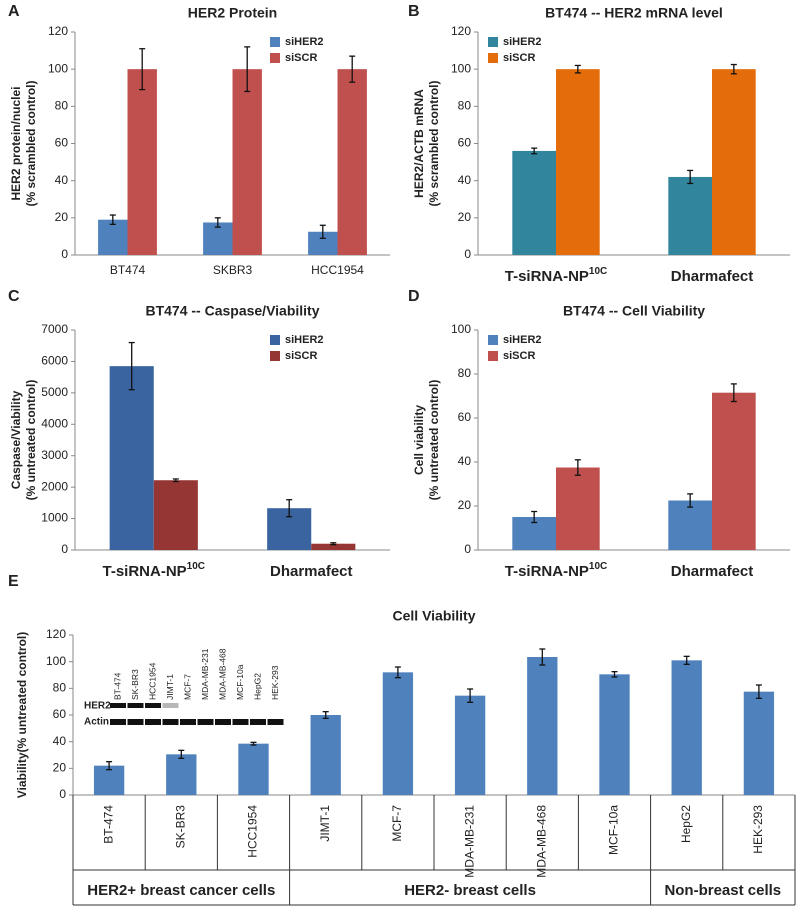 The width and height of the screenshot is (800, 915). What do you see at coordinates (187, 687) in the screenshot?
I see `inset-lane-label: MCF-7` at bounding box center [187, 687].